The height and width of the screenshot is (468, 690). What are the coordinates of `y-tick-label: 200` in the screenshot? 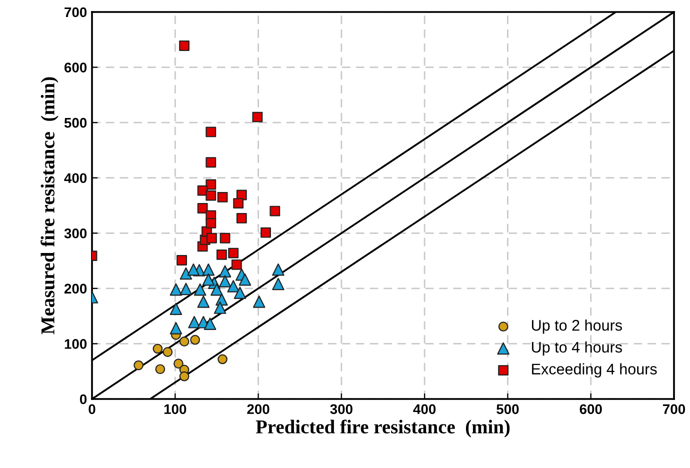 It's located at (75, 289).